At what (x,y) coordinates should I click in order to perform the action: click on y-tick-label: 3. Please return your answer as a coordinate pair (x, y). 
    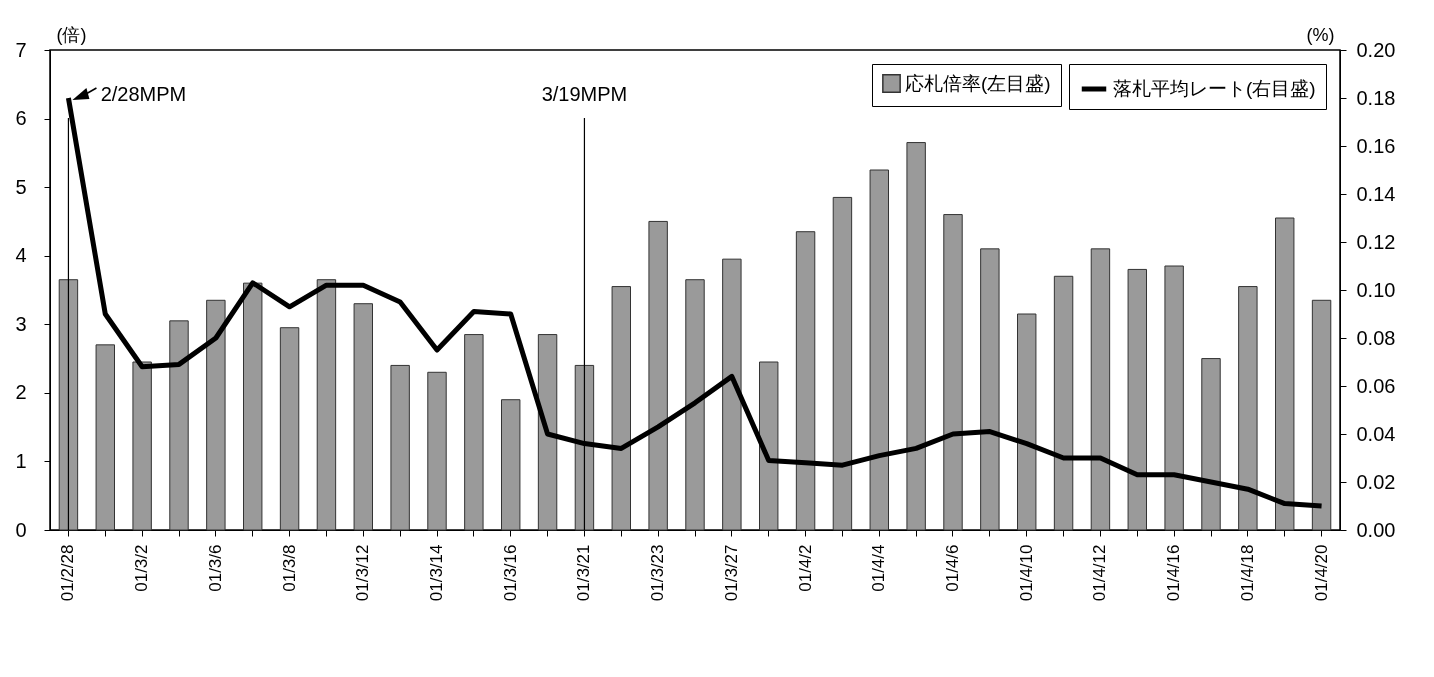
    Looking at the image, I should click on (21, 323).